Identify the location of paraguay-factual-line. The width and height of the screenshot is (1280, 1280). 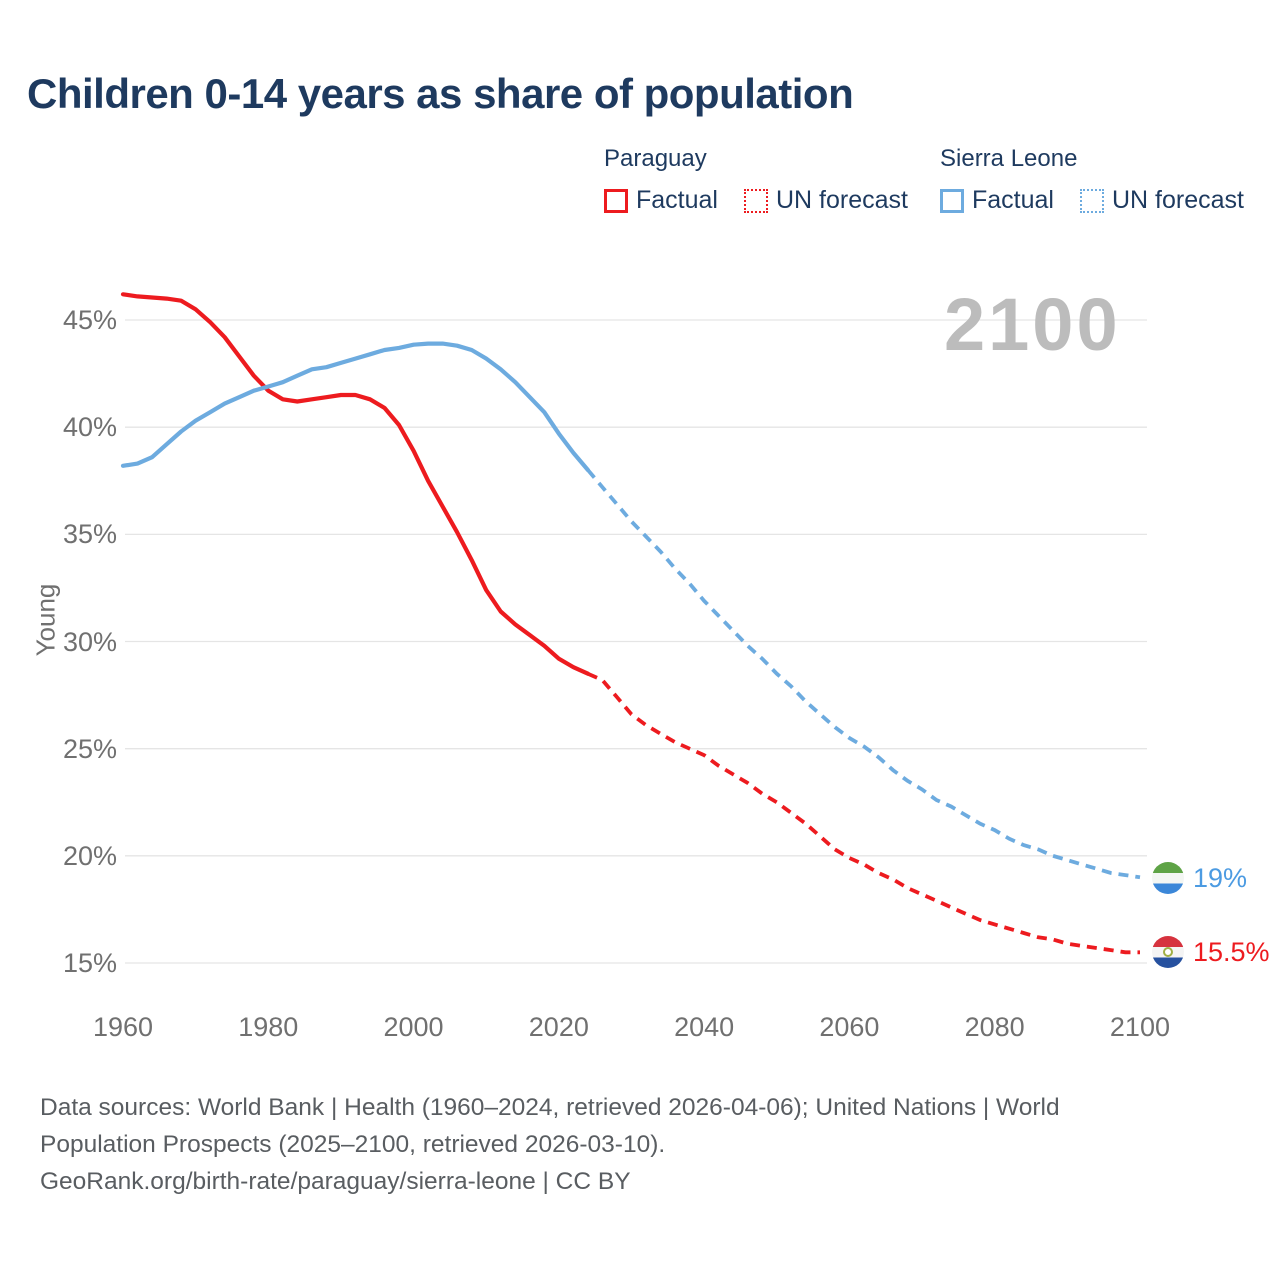
(355, 484).